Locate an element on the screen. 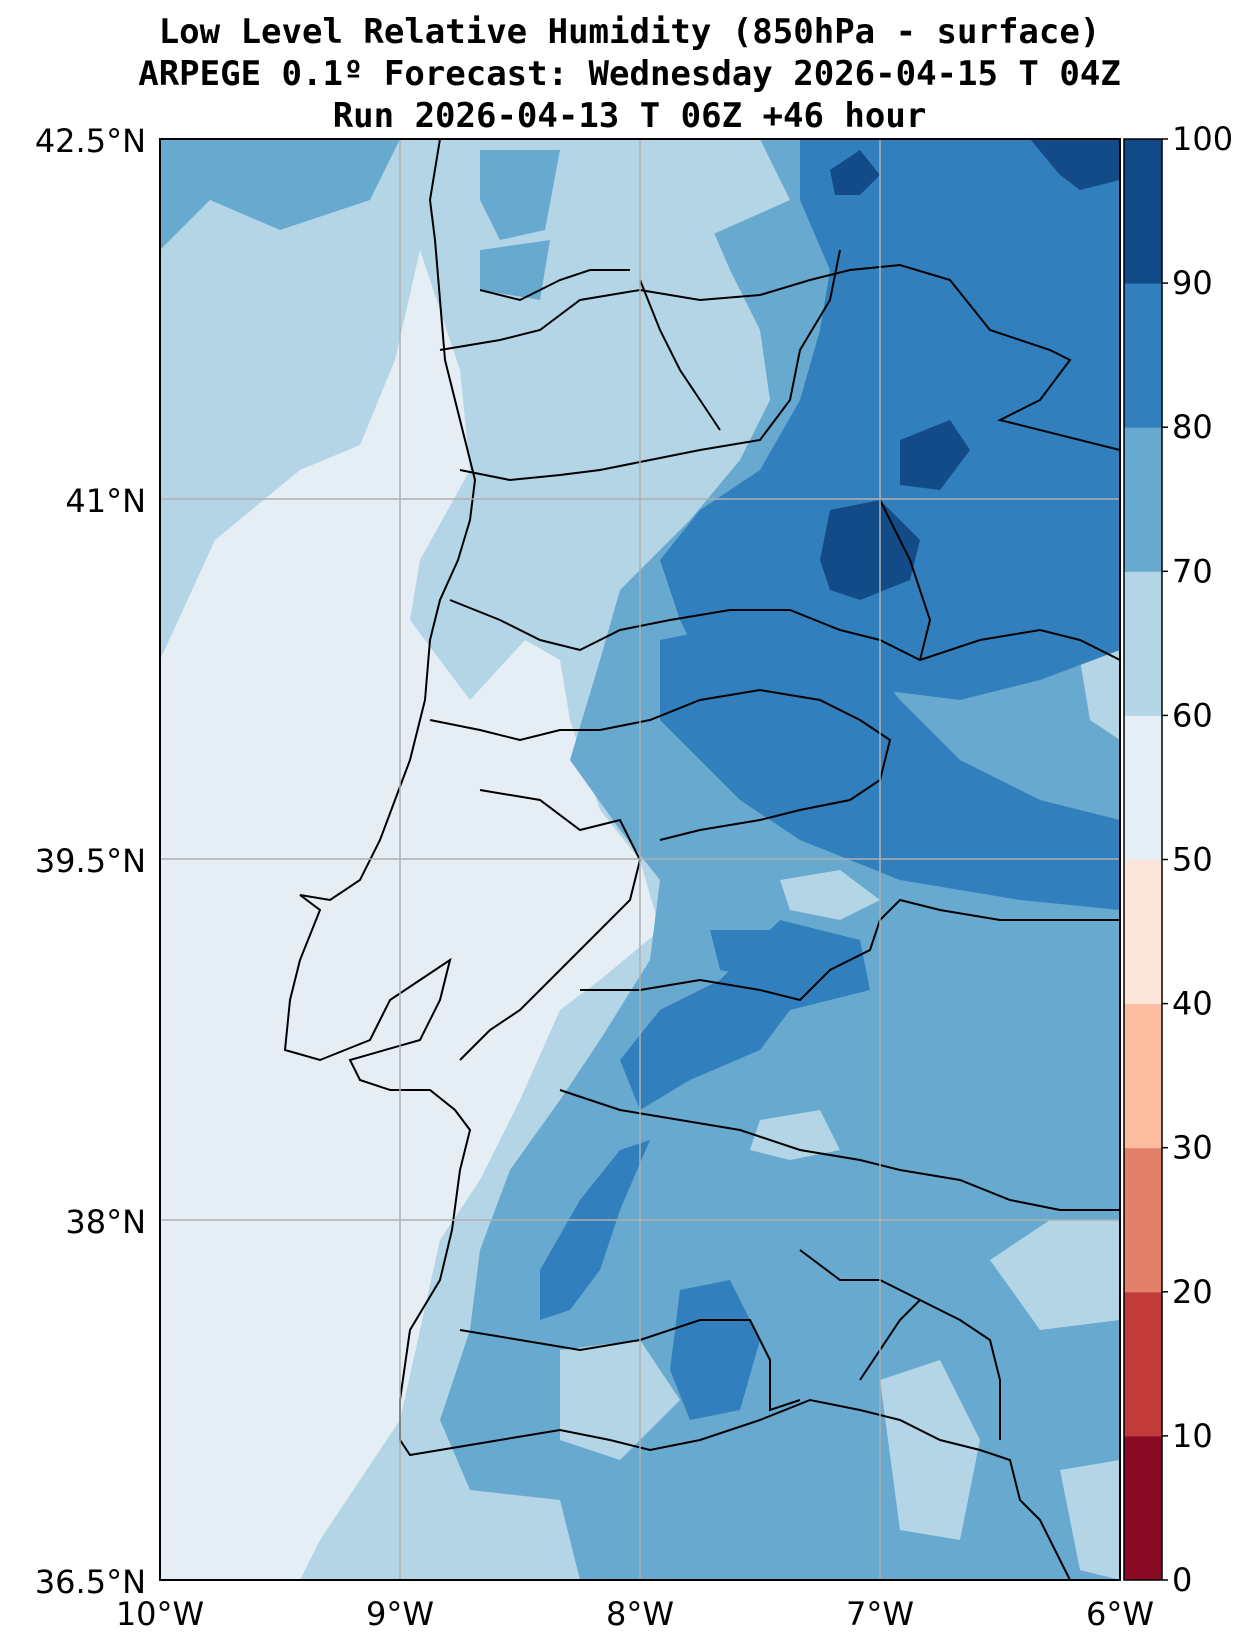 Image resolution: width=1259 pixels, height=1646 pixels. lat-tick-label: 42.5°N is located at coordinates (90, 141).